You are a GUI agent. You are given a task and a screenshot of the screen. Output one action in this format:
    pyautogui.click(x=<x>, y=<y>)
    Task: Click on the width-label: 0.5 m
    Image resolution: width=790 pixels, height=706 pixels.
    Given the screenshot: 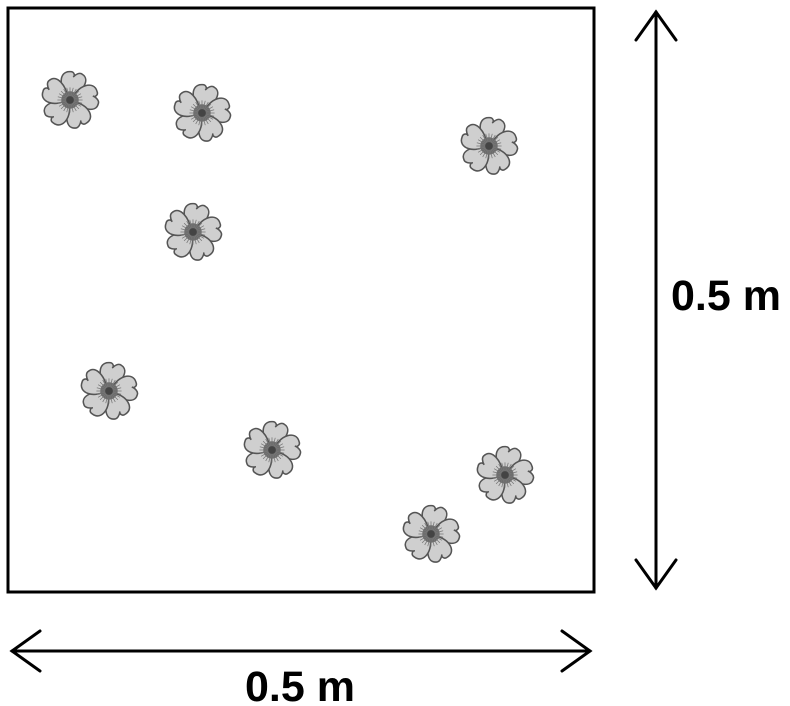 What is the action you would take?
    pyautogui.click(x=300, y=684)
    